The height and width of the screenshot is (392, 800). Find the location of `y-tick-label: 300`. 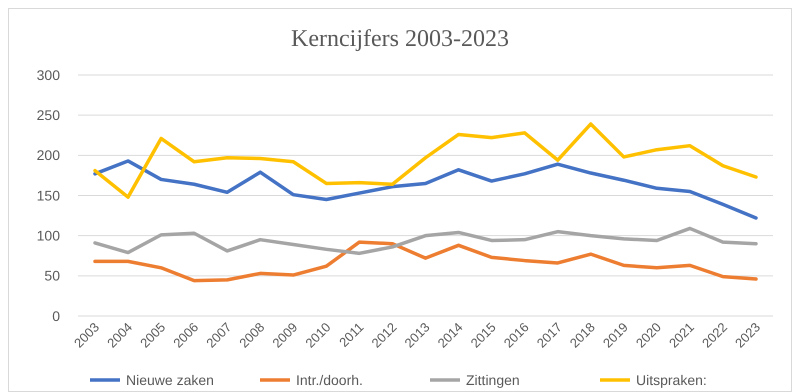

y-tick-label: 300 is located at coordinates (48, 74).